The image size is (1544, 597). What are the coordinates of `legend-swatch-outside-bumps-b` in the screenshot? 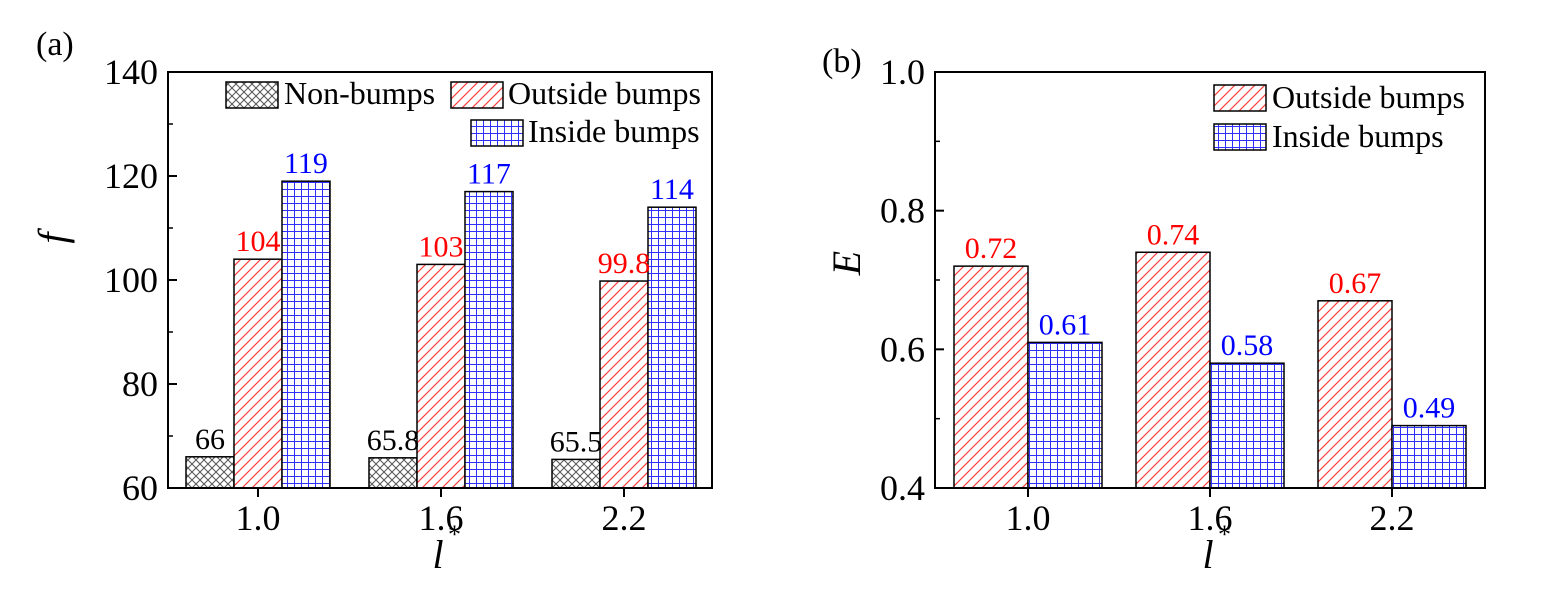 It's located at (1240, 98).